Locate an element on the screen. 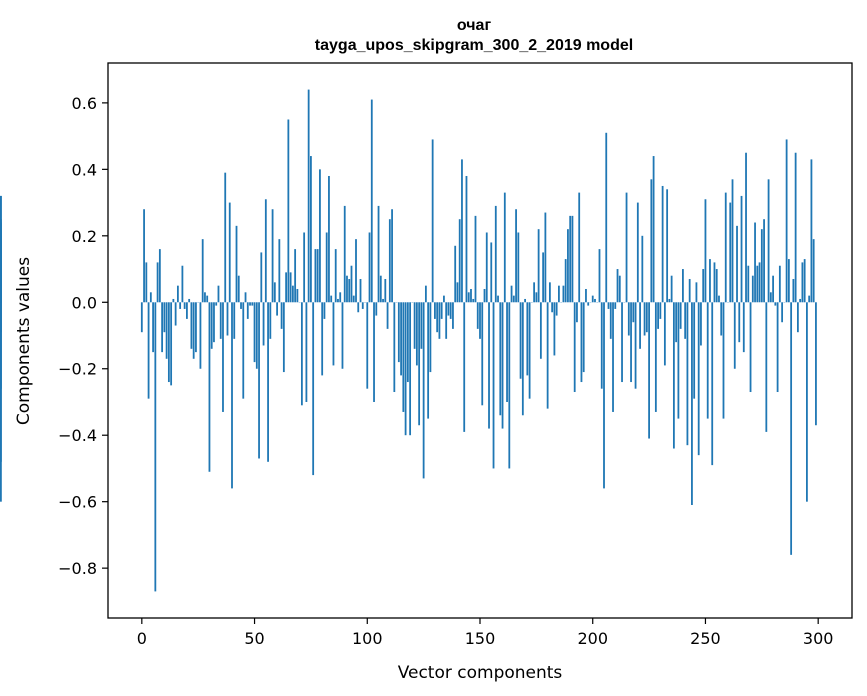 This screenshot has width=867, height=696. y-tick-label: −0.6 is located at coordinates (77, 502).